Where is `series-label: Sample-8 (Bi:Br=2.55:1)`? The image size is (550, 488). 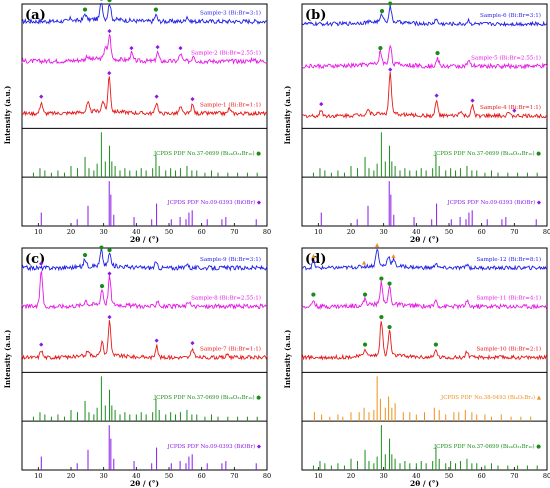 series-label: Sample-8 (Bi:Br=2.55:1) is located at coordinates (226, 298).